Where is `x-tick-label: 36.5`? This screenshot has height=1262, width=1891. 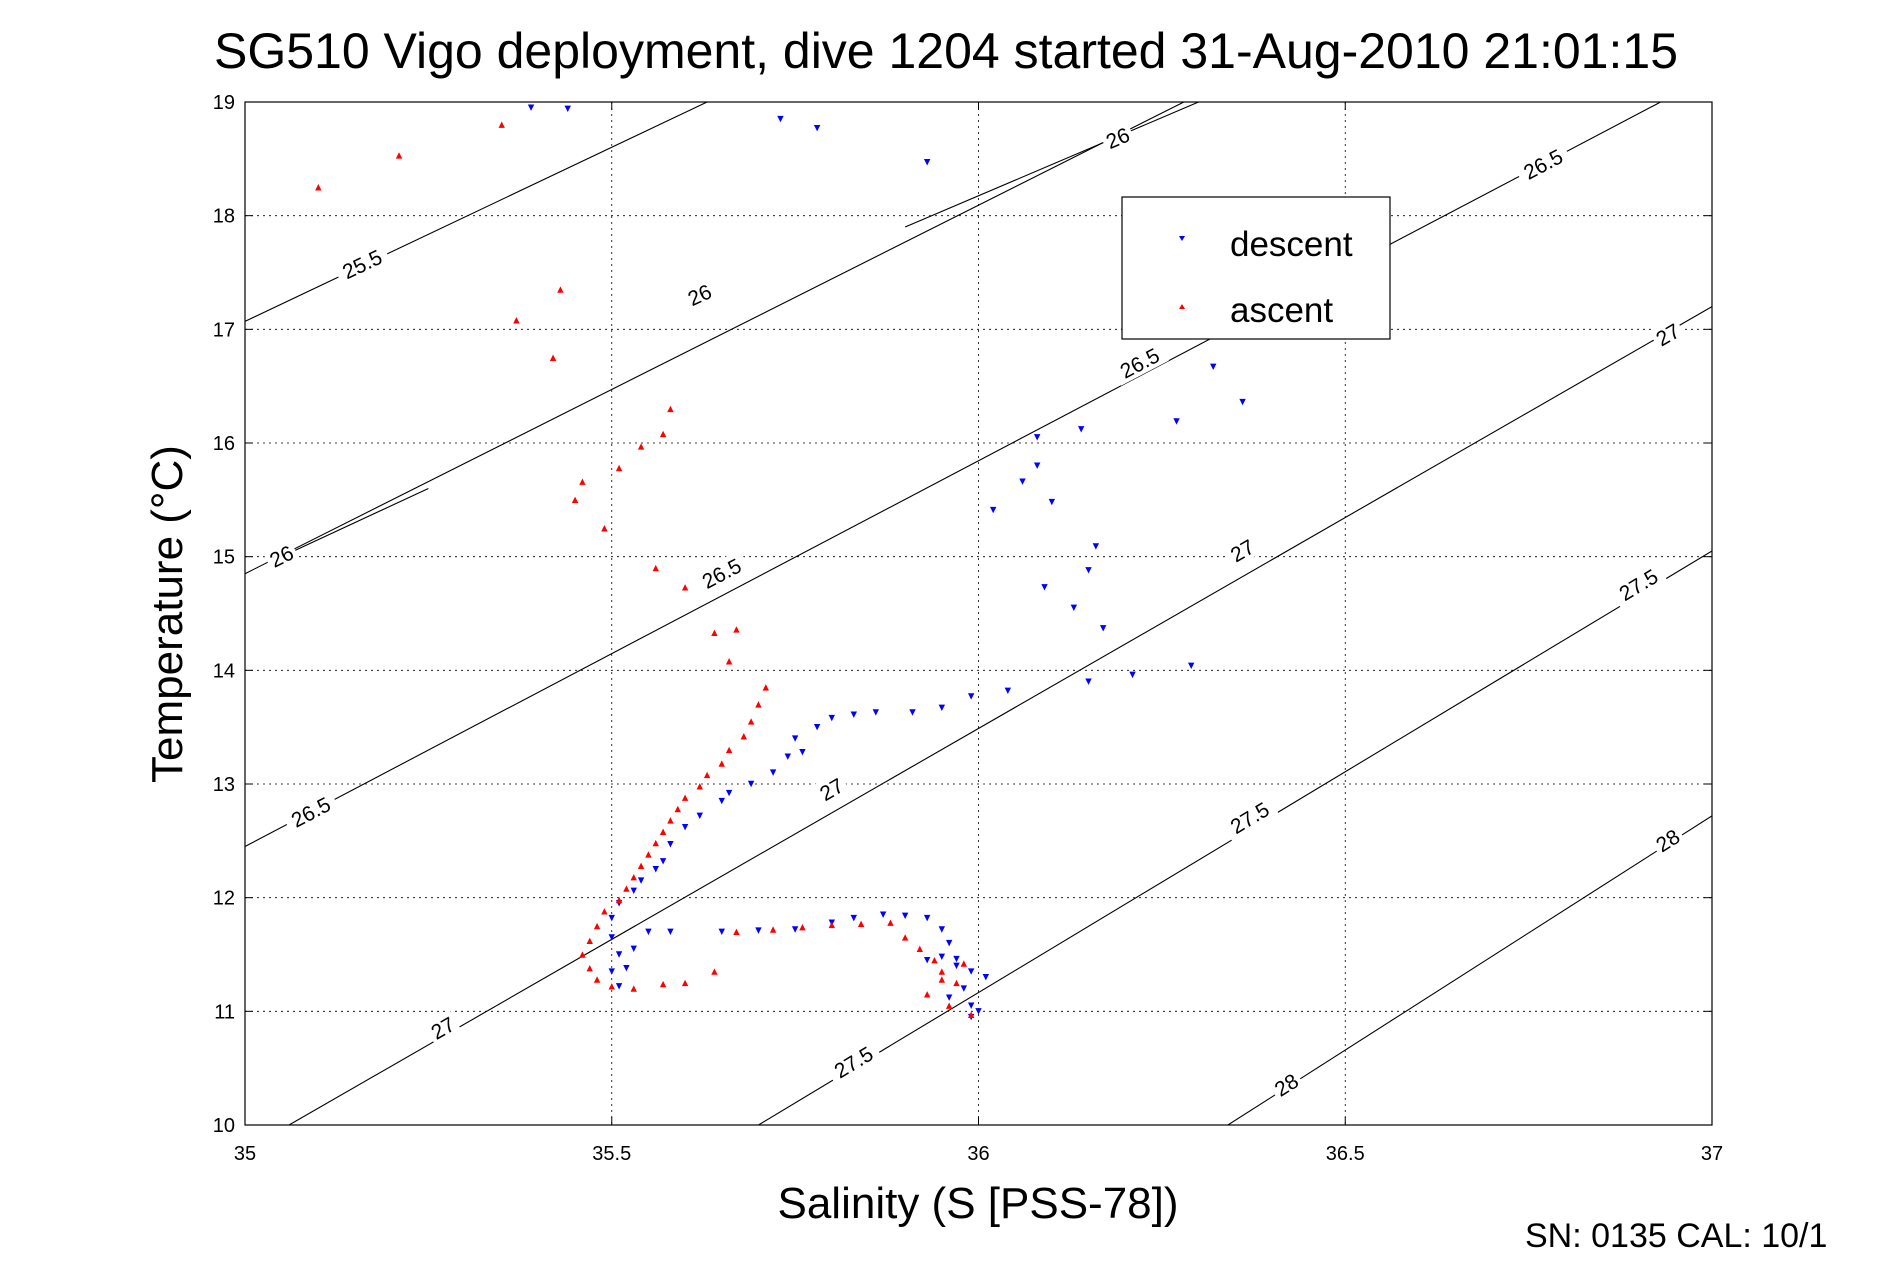
x-tick-label: 36.5 is located at coordinates (1345, 1154).